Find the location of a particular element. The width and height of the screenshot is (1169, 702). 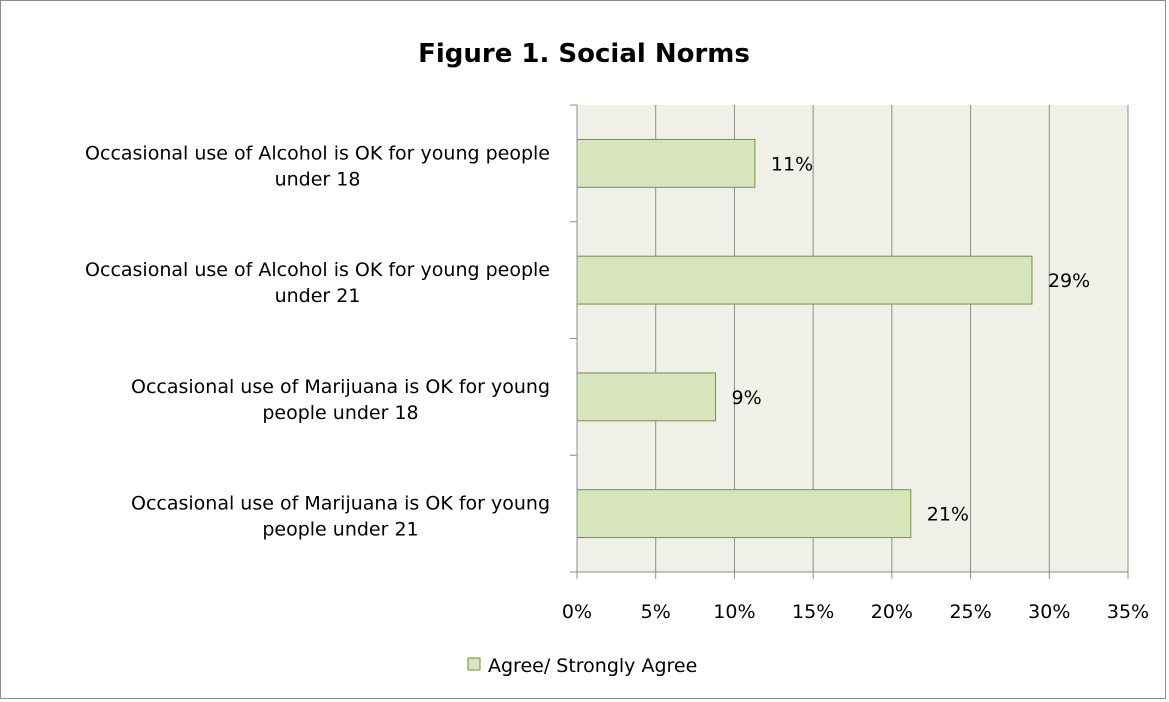

data-label: 9% is located at coordinates (747, 398).